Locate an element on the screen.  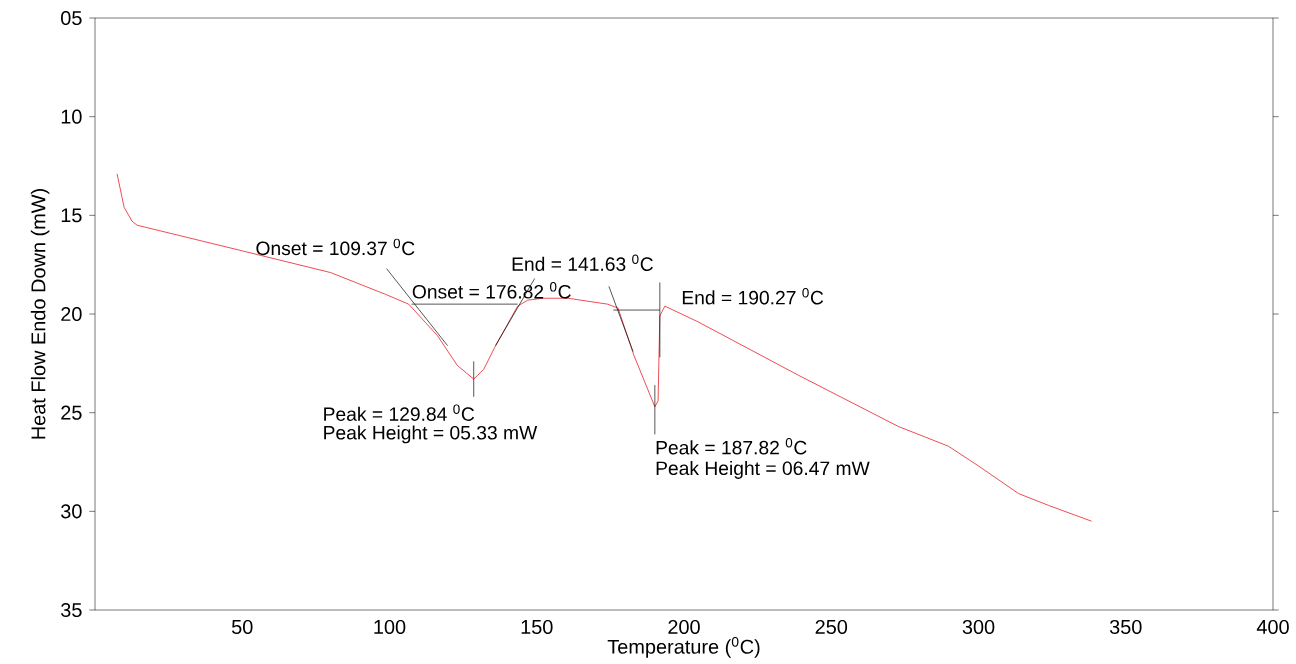
y-tick-label: 25 is located at coordinates (71, 412).